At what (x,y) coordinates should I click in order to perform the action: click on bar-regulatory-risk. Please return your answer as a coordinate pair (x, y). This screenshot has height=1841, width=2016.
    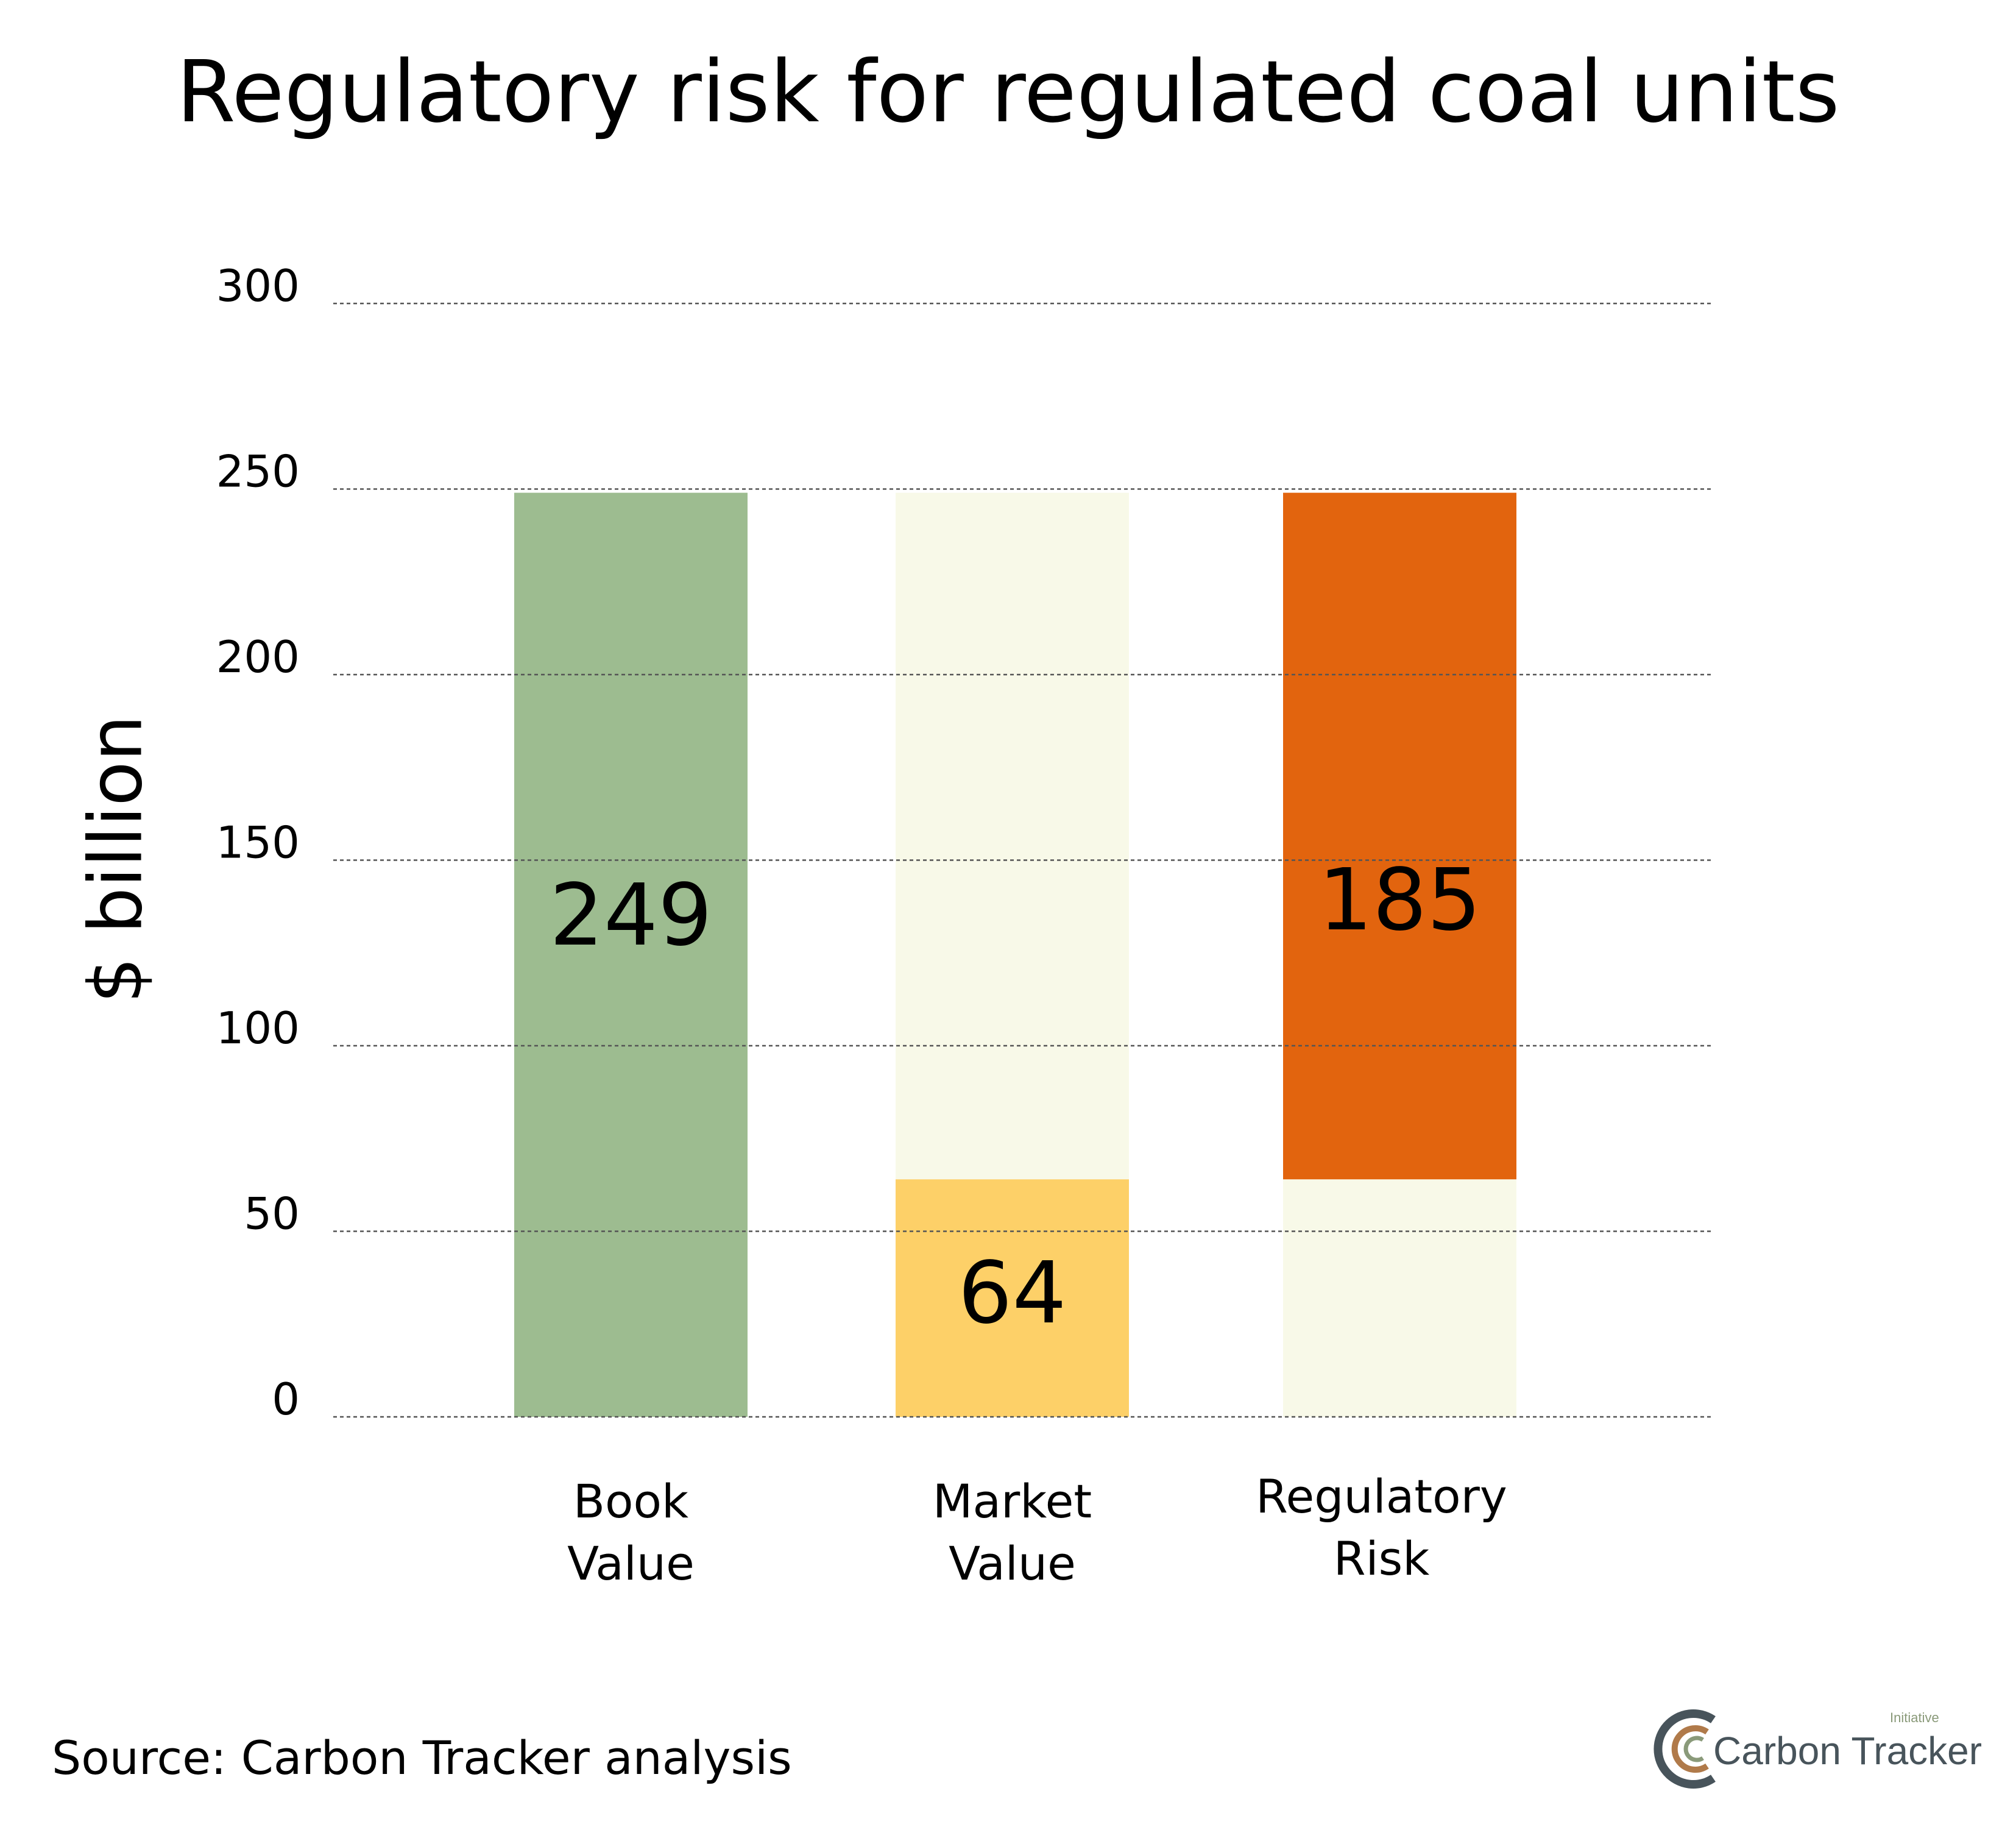
    Looking at the image, I should click on (1400, 836).